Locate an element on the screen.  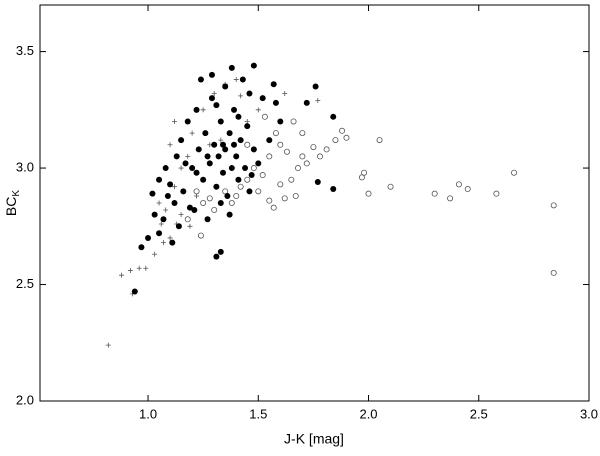
x-tick-label: 3.0 is located at coordinates (589, 413).